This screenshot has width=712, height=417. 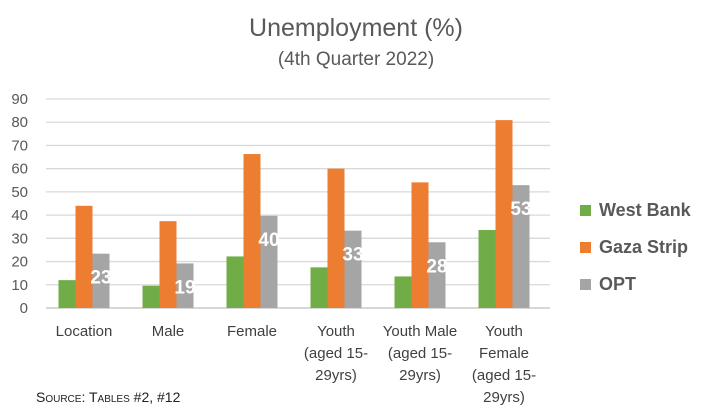 What do you see at coordinates (19, 192) in the screenshot?
I see `y-tick-label: 50` at bounding box center [19, 192].